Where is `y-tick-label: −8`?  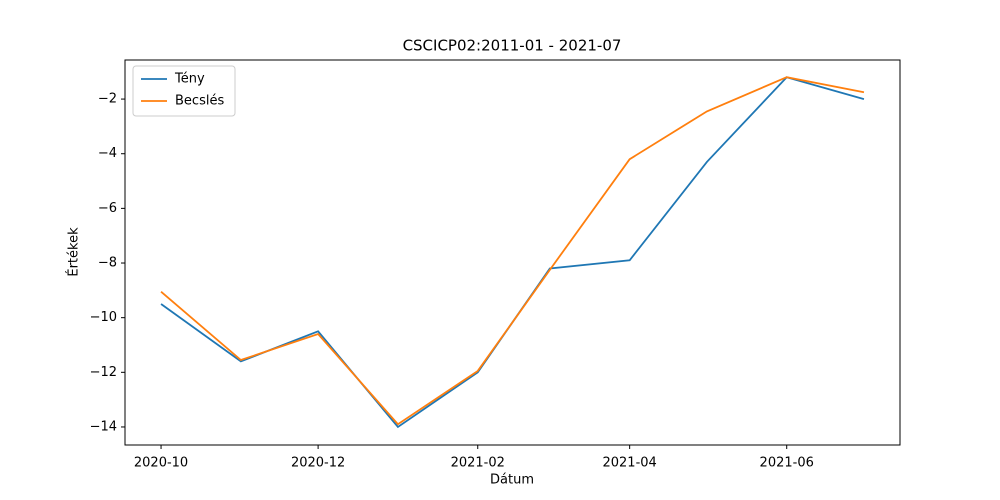
y-tick-label: −8 is located at coordinates (107, 263).